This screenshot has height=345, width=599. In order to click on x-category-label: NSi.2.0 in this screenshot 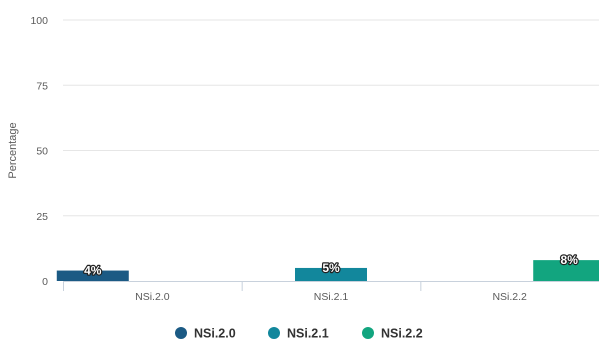, I will do `click(152, 297)`.